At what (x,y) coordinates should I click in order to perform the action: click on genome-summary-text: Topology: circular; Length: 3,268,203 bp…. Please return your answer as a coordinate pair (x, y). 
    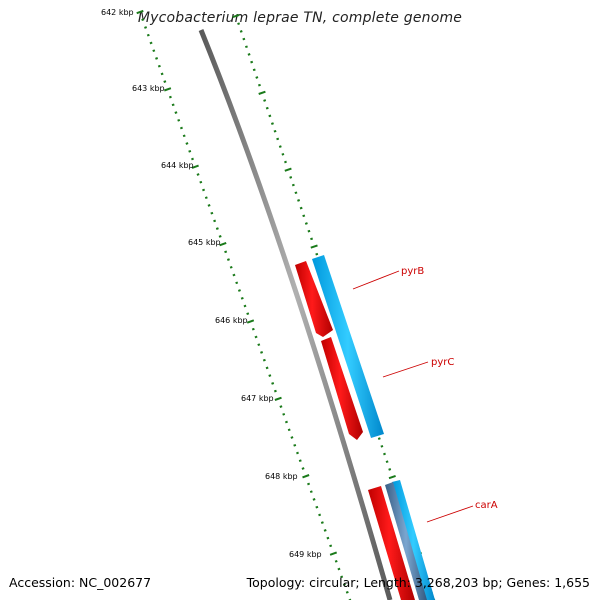
    Looking at the image, I should click on (418, 582).